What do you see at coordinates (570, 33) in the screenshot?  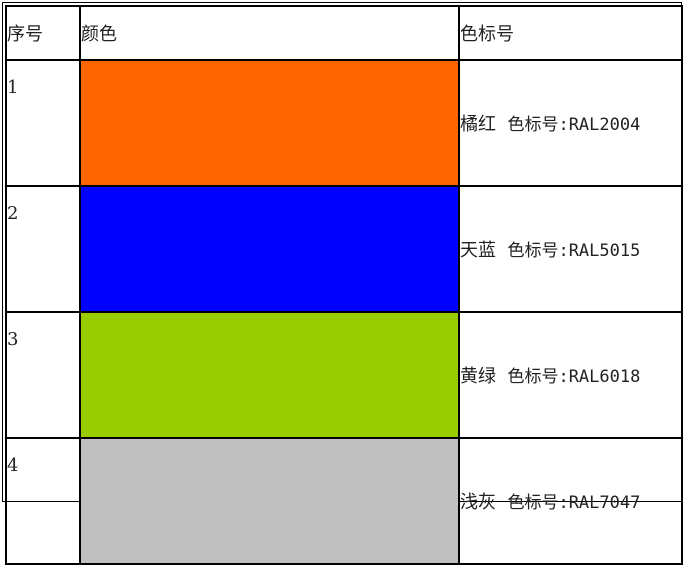 I see `header-code: 色标号` at bounding box center [570, 33].